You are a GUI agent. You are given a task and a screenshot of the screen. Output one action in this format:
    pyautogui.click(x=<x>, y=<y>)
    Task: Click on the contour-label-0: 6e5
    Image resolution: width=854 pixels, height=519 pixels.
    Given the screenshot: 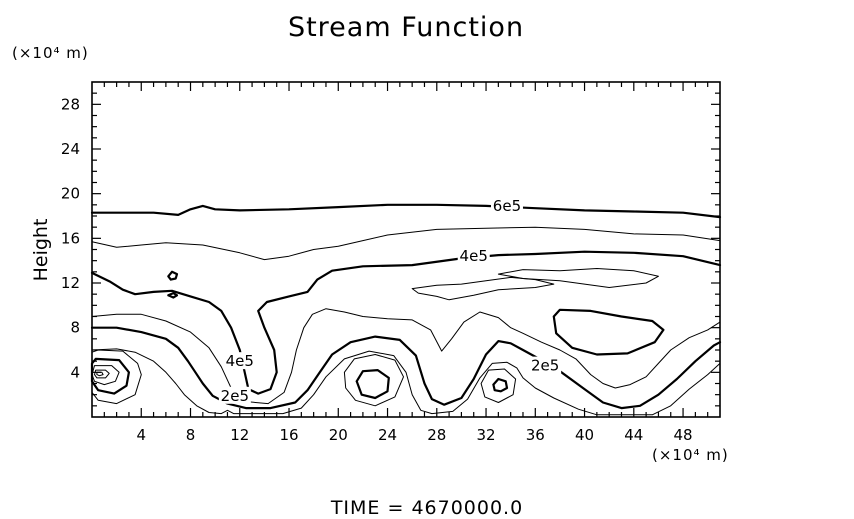 What is the action you would take?
    pyautogui.click(x=507, y=206)
    